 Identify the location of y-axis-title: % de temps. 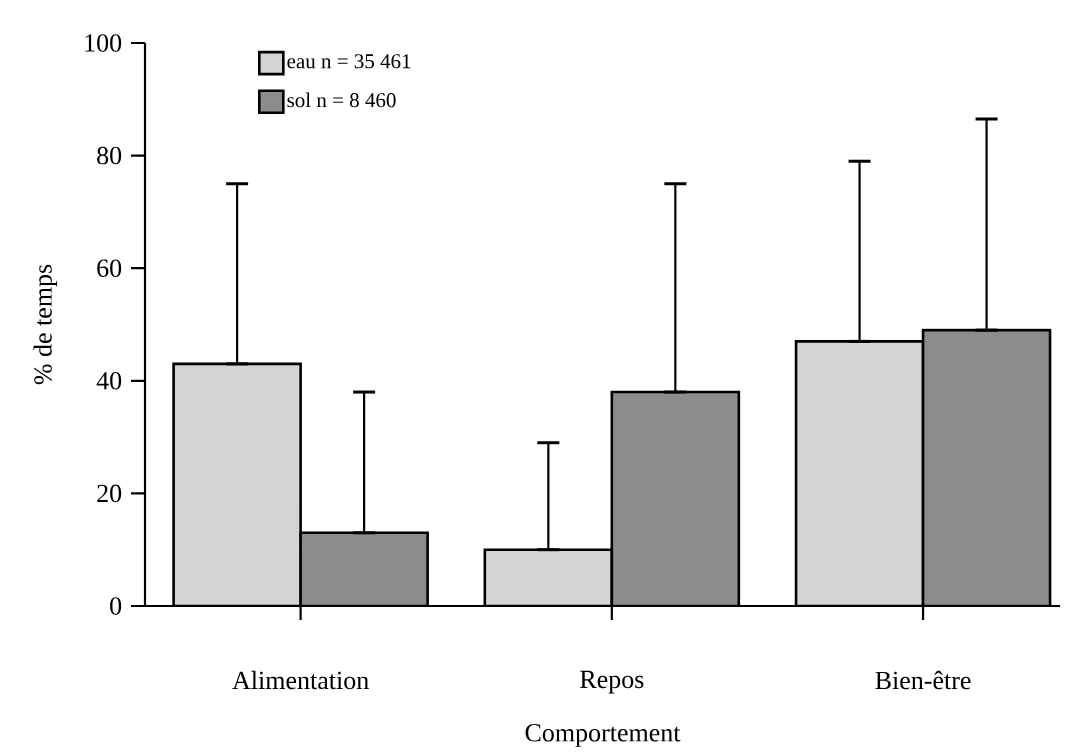
(45, 325).